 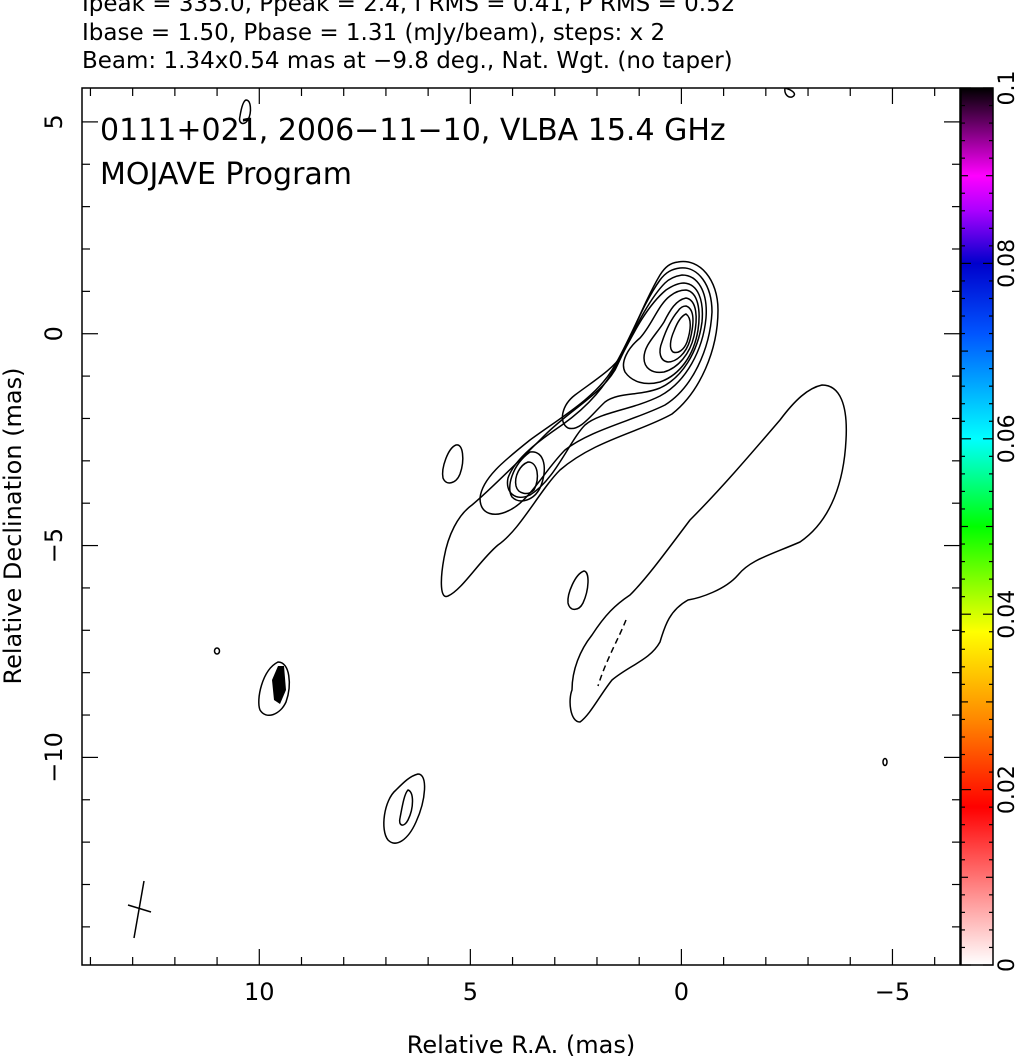 What do you see at coordinates (279, 685) in the screenshot?
I see `polarization-patch` at bounding box center [279, 685].